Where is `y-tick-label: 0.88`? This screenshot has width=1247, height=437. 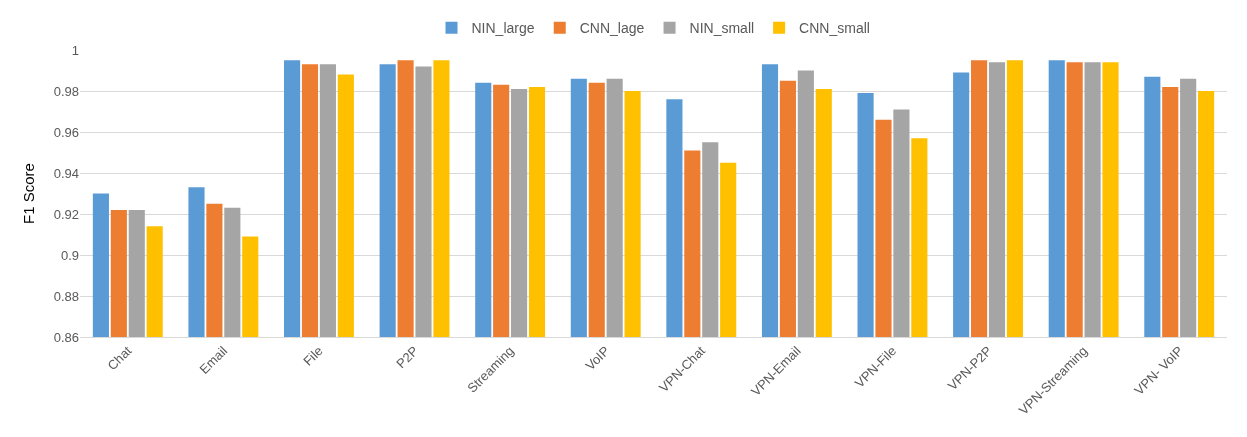 y-tick-label: 0.88 is located at coordinates (66, 296).